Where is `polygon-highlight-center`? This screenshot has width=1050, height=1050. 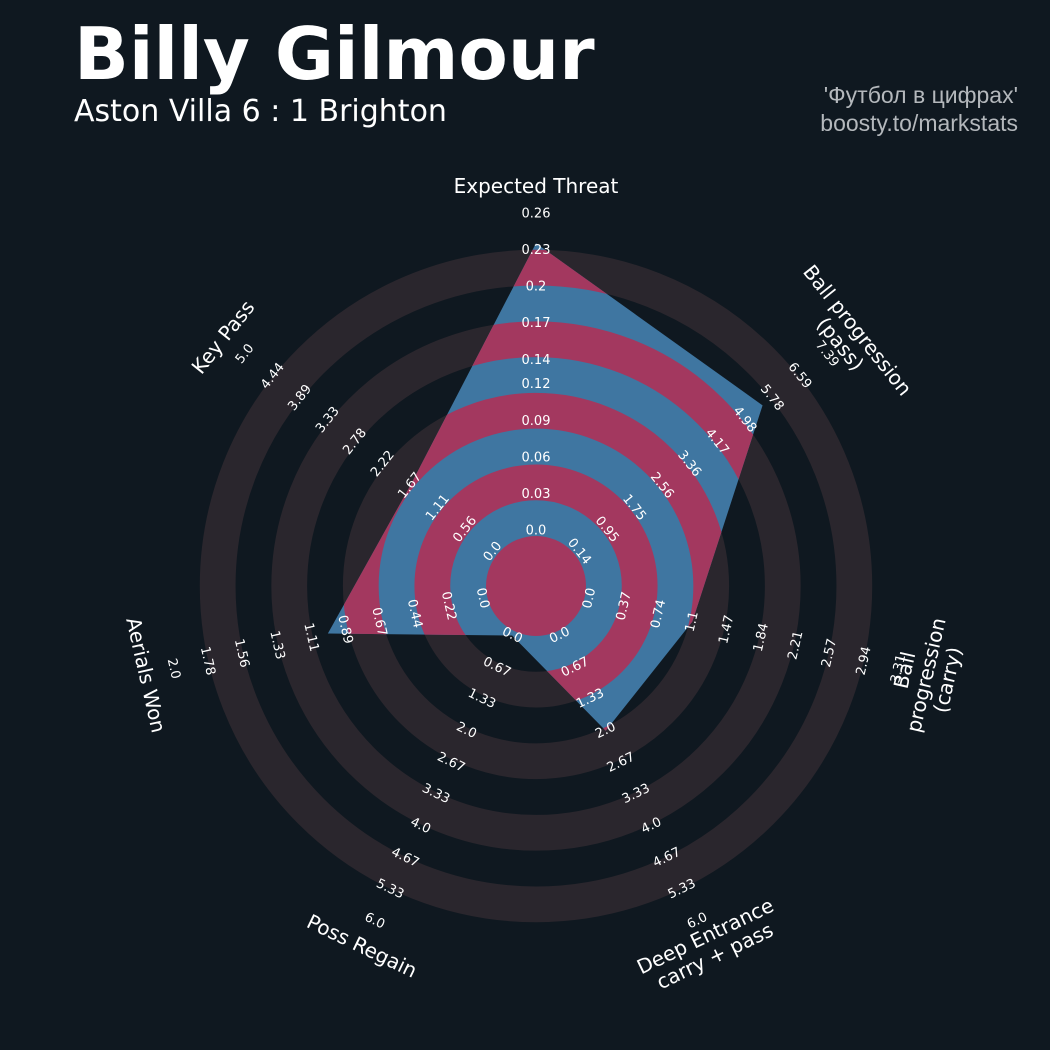
polygon-highlight-center is located at coordinates (536, 586).